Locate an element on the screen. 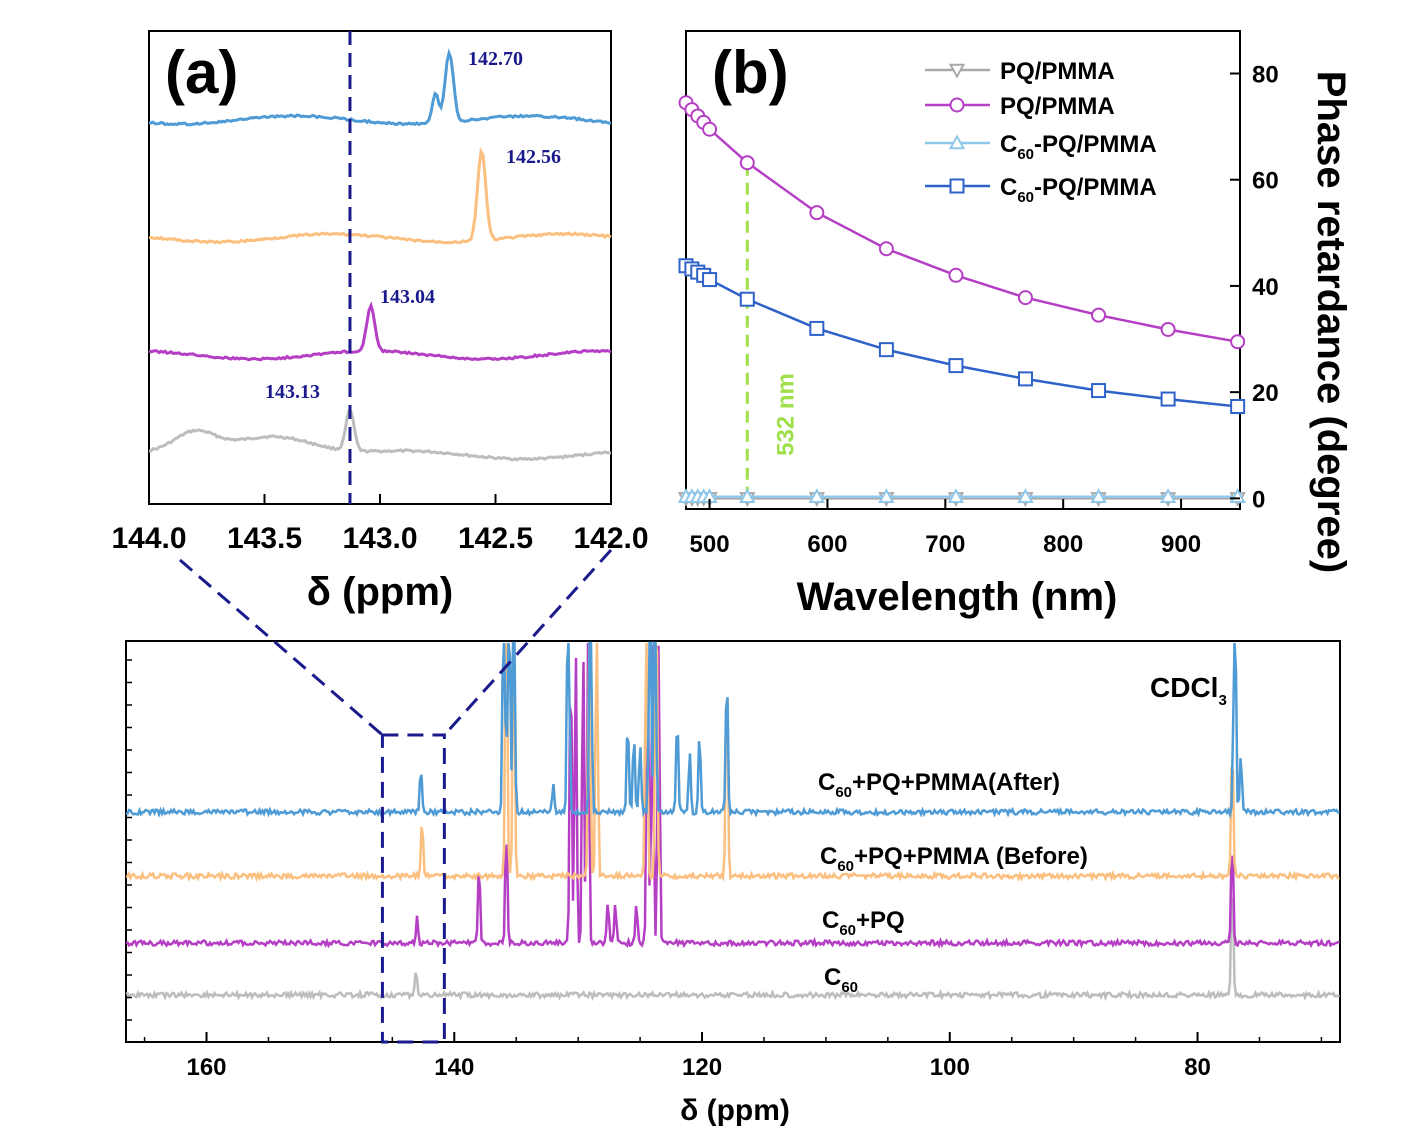 The height and width of the screenshot is (1133, 1402). x-tick-label: 140 is located at coordinates (454, 1067).